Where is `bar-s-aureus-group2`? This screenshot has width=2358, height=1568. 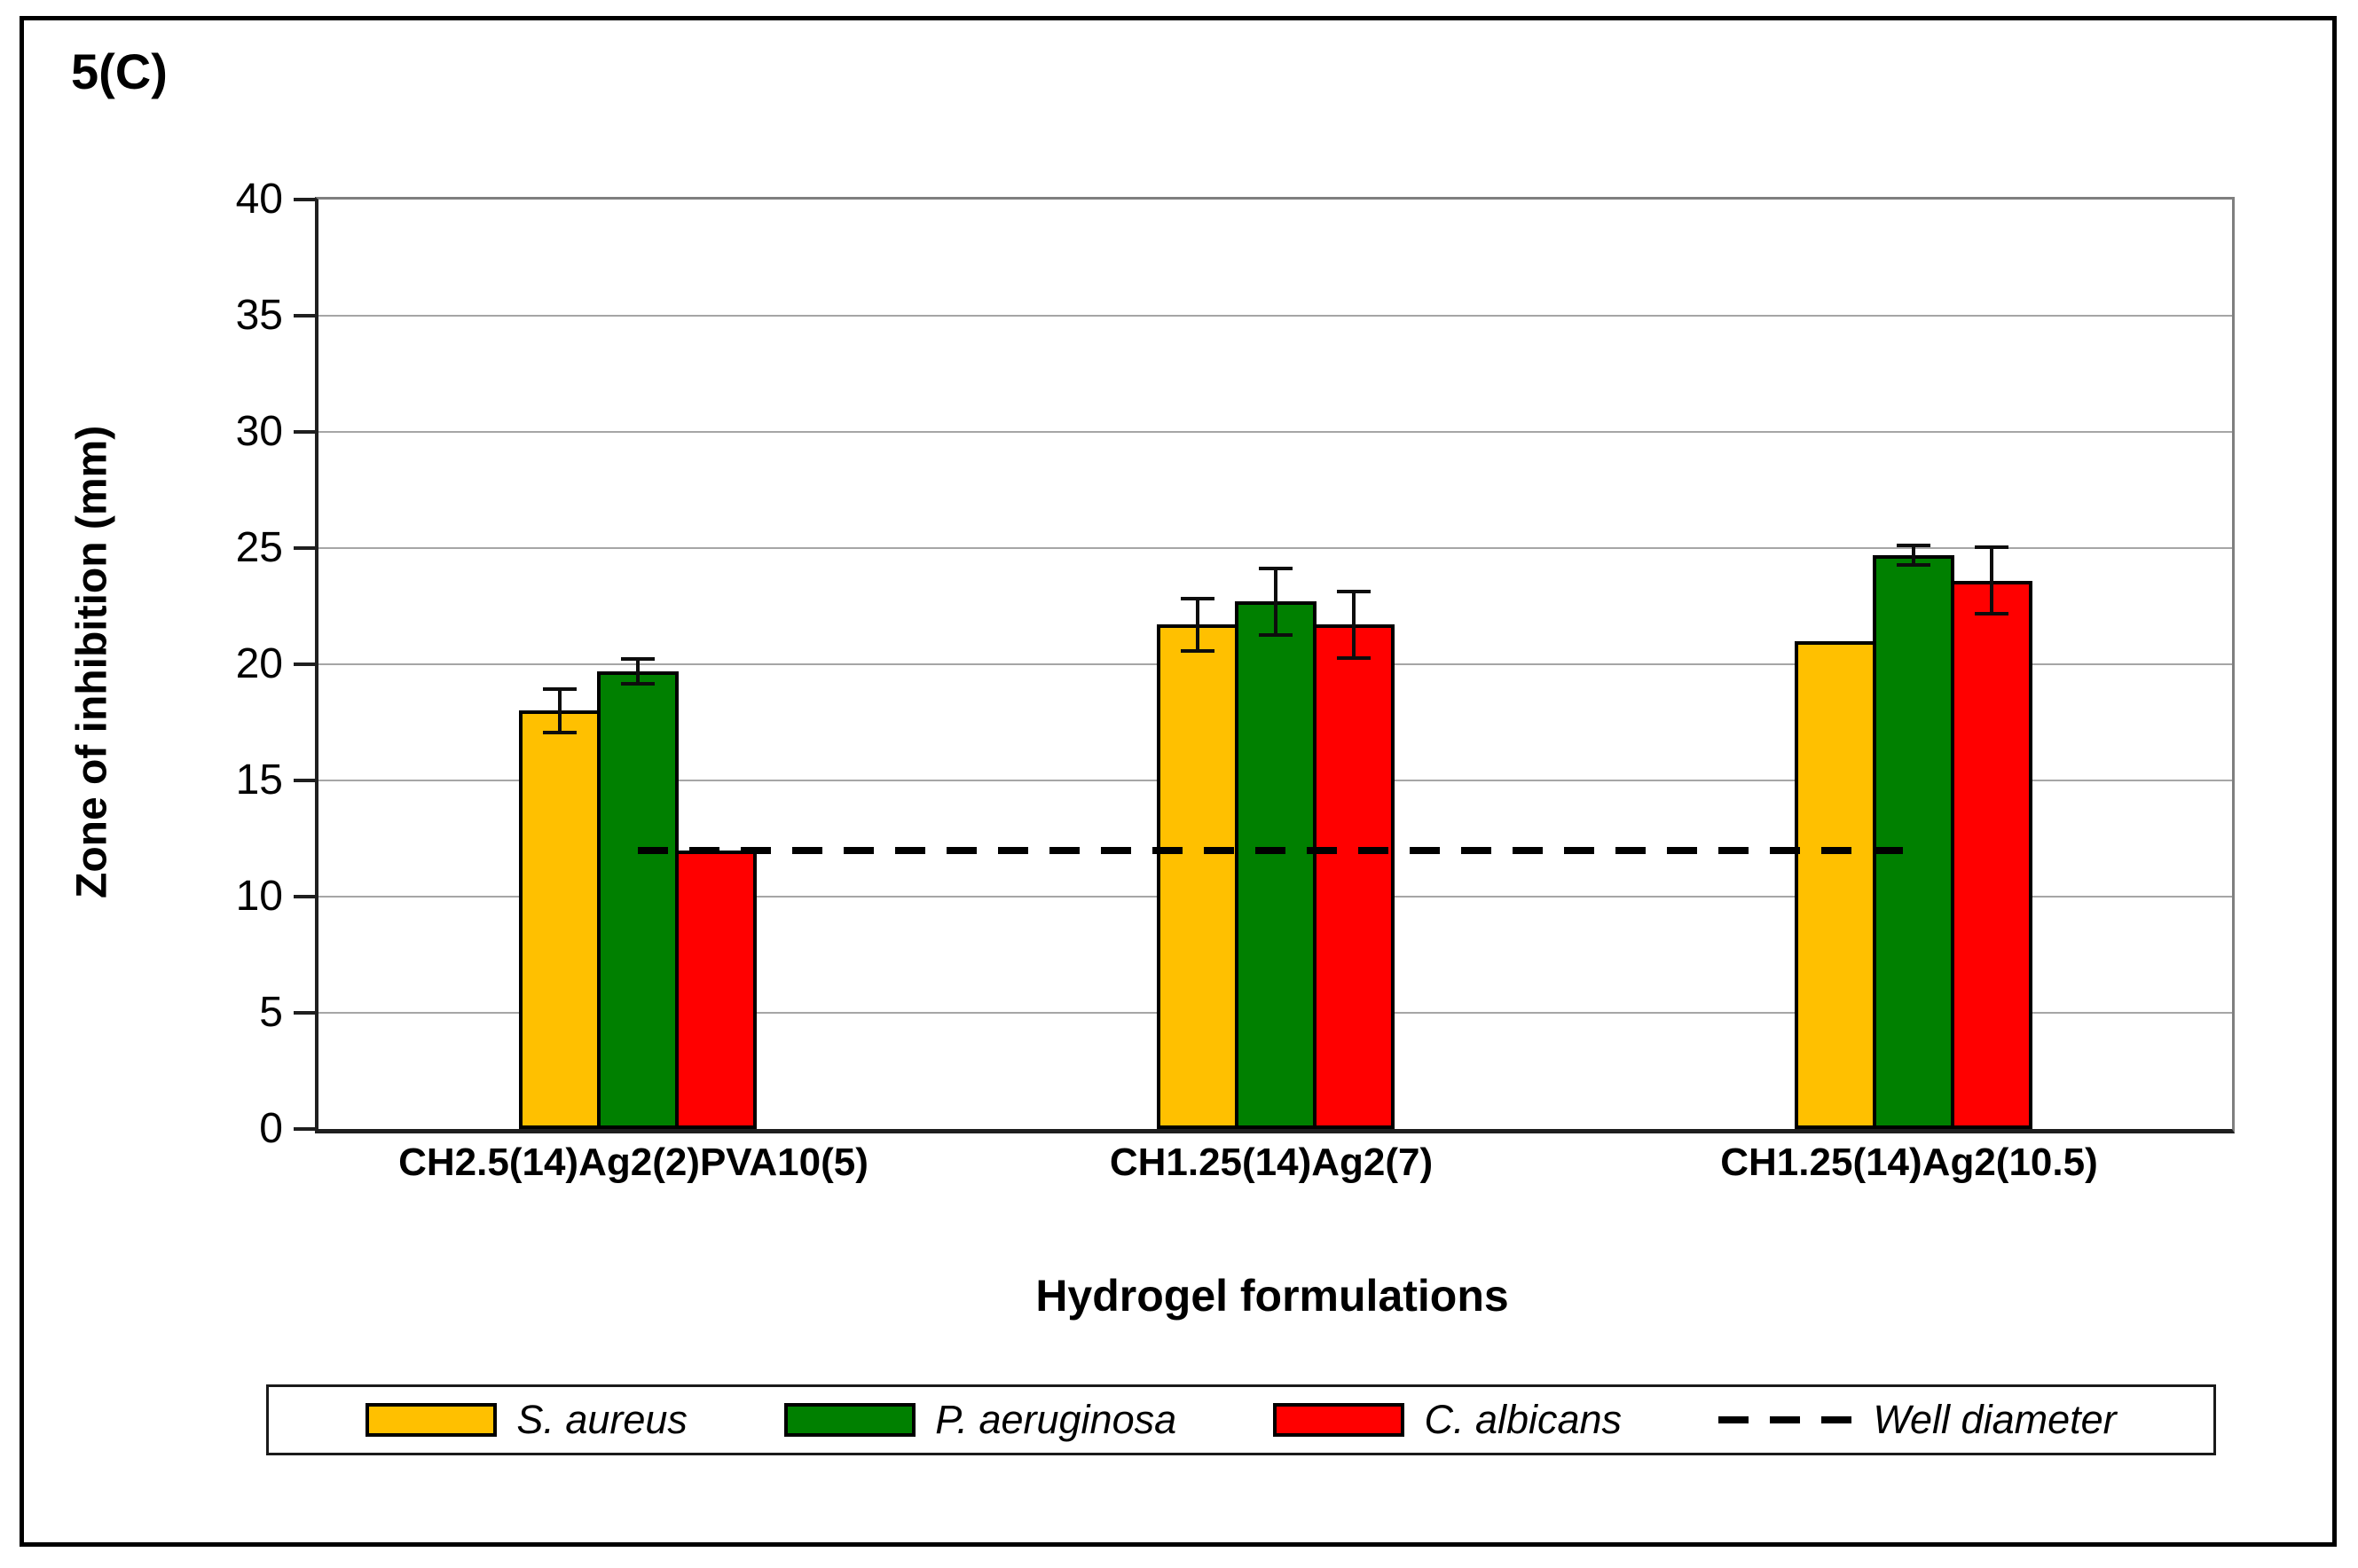 bar-s-aureus-group2 is located at coordinates (1197, 876).